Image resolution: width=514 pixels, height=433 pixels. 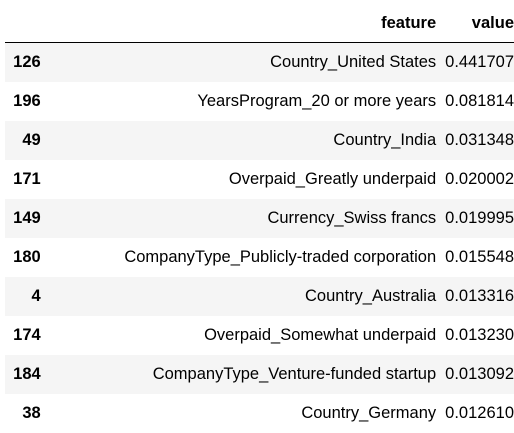 What do you see at coordinates (26, 101) in the screenshot?
I see `row-index: 196` at bounding box center [26, 101].